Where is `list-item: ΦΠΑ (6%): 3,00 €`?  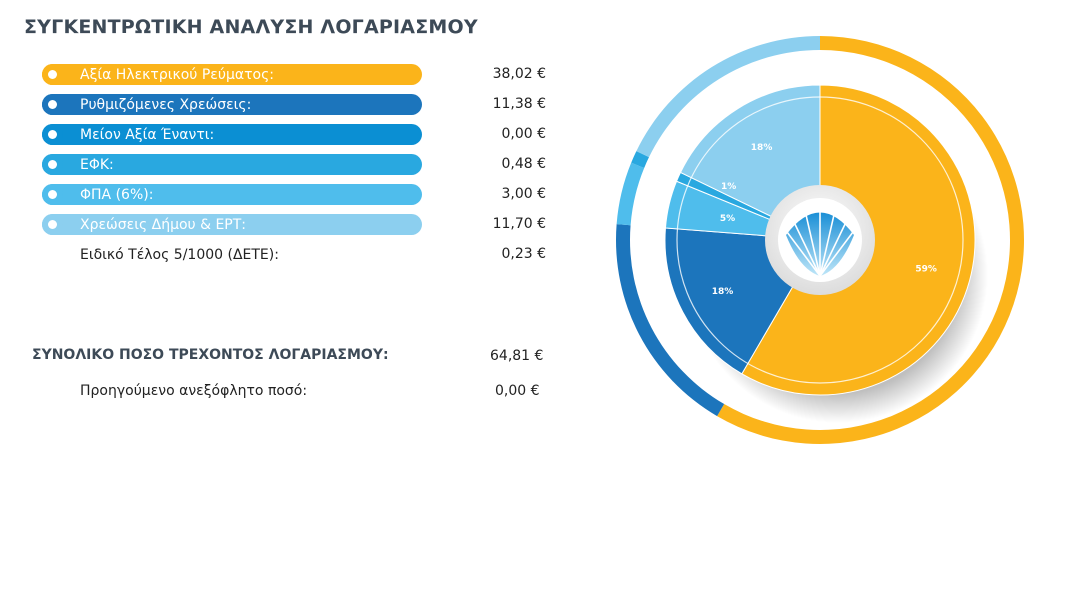
list-item: ΦΠΑ (6%): 3,00 € is located at coordinates (302, 198).